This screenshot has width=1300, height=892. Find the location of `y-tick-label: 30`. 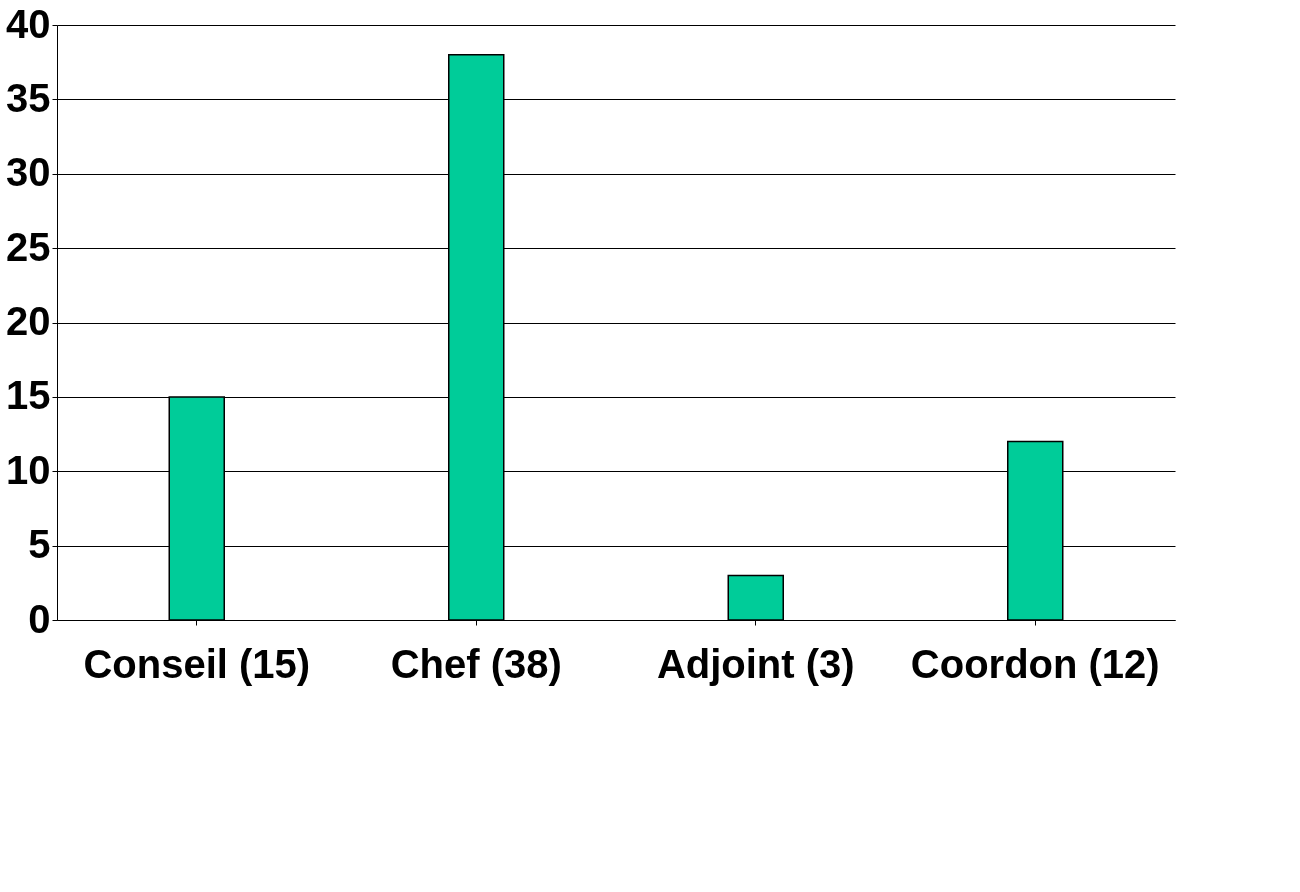

y-tick-label: 30 is located at coordinates (28, 172).